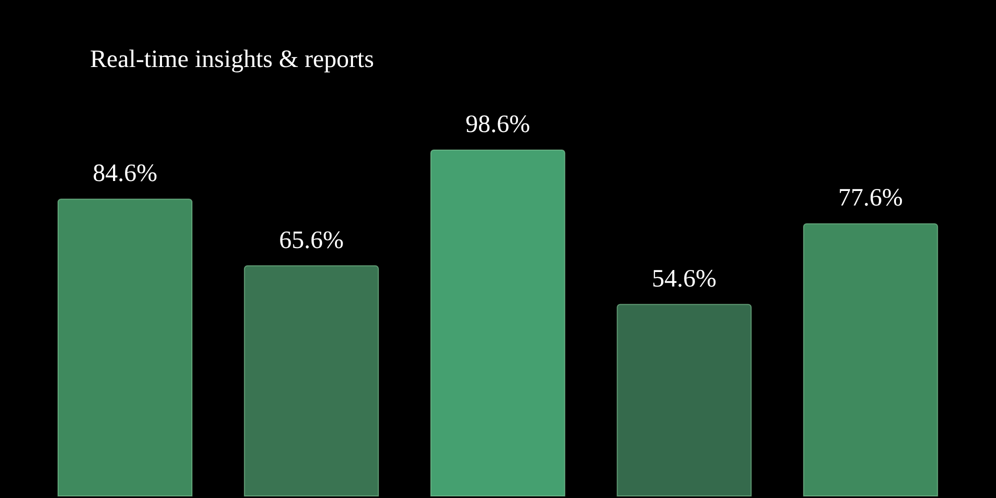 This screenshot has height=498, width=996. I want to click on data-label: 65.6%, so click(311, 240).